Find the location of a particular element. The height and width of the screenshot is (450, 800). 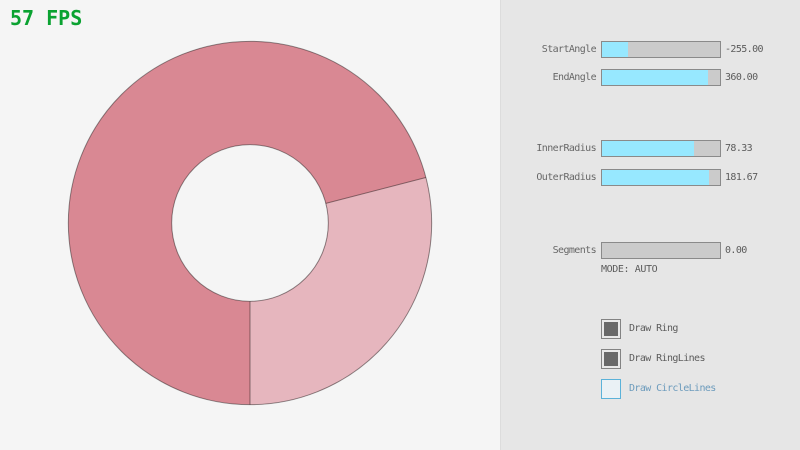

checkbox-draw-circlelines: Draw CircleLines is located at coordinates (700, 389).